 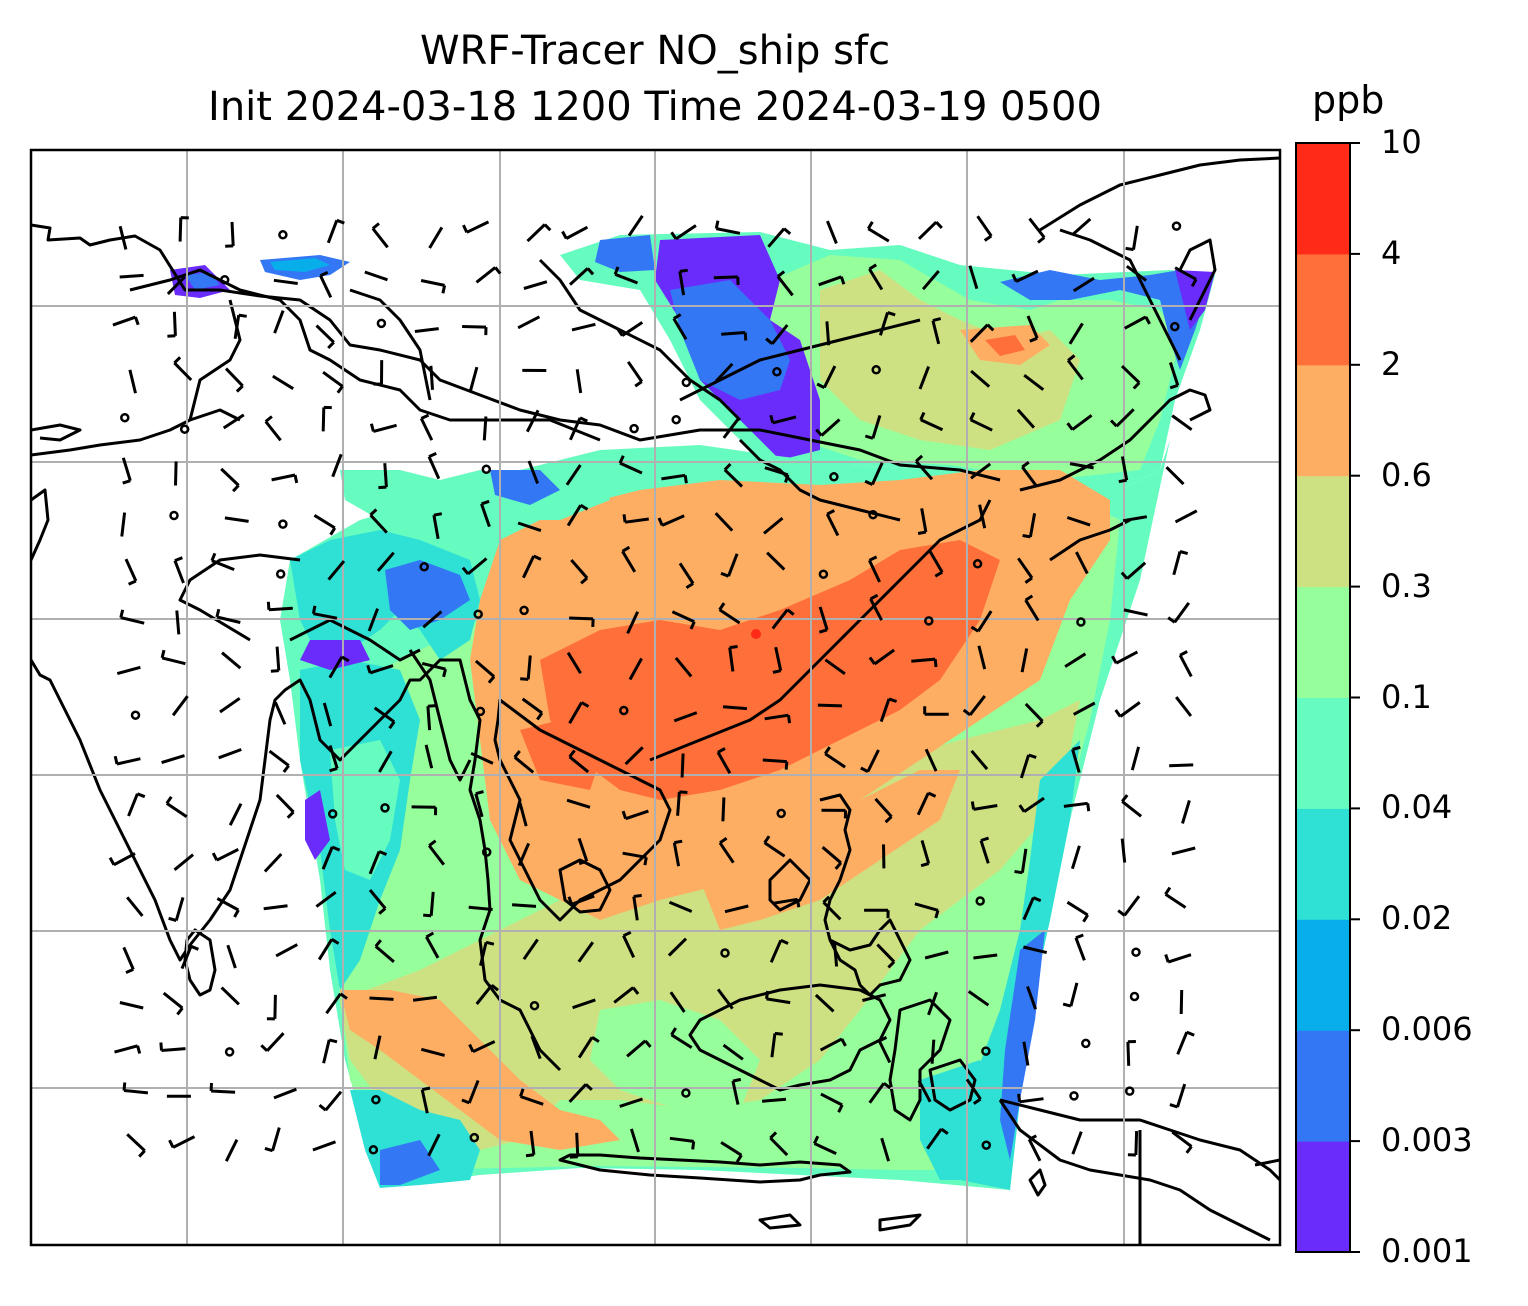 I want to click on colorbar-tick-label: 0.003, so click(x=1427, y=1140).